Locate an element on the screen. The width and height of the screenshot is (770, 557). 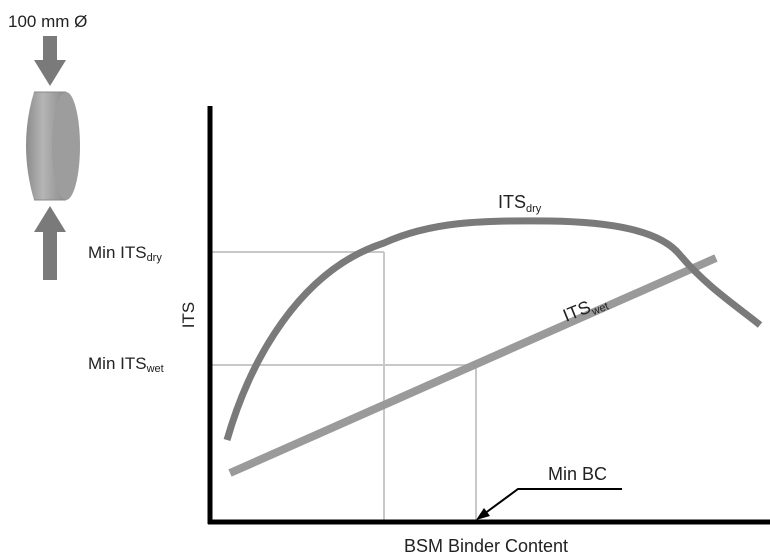
y-axis-label: ITS is located at coordinates (188, 315).